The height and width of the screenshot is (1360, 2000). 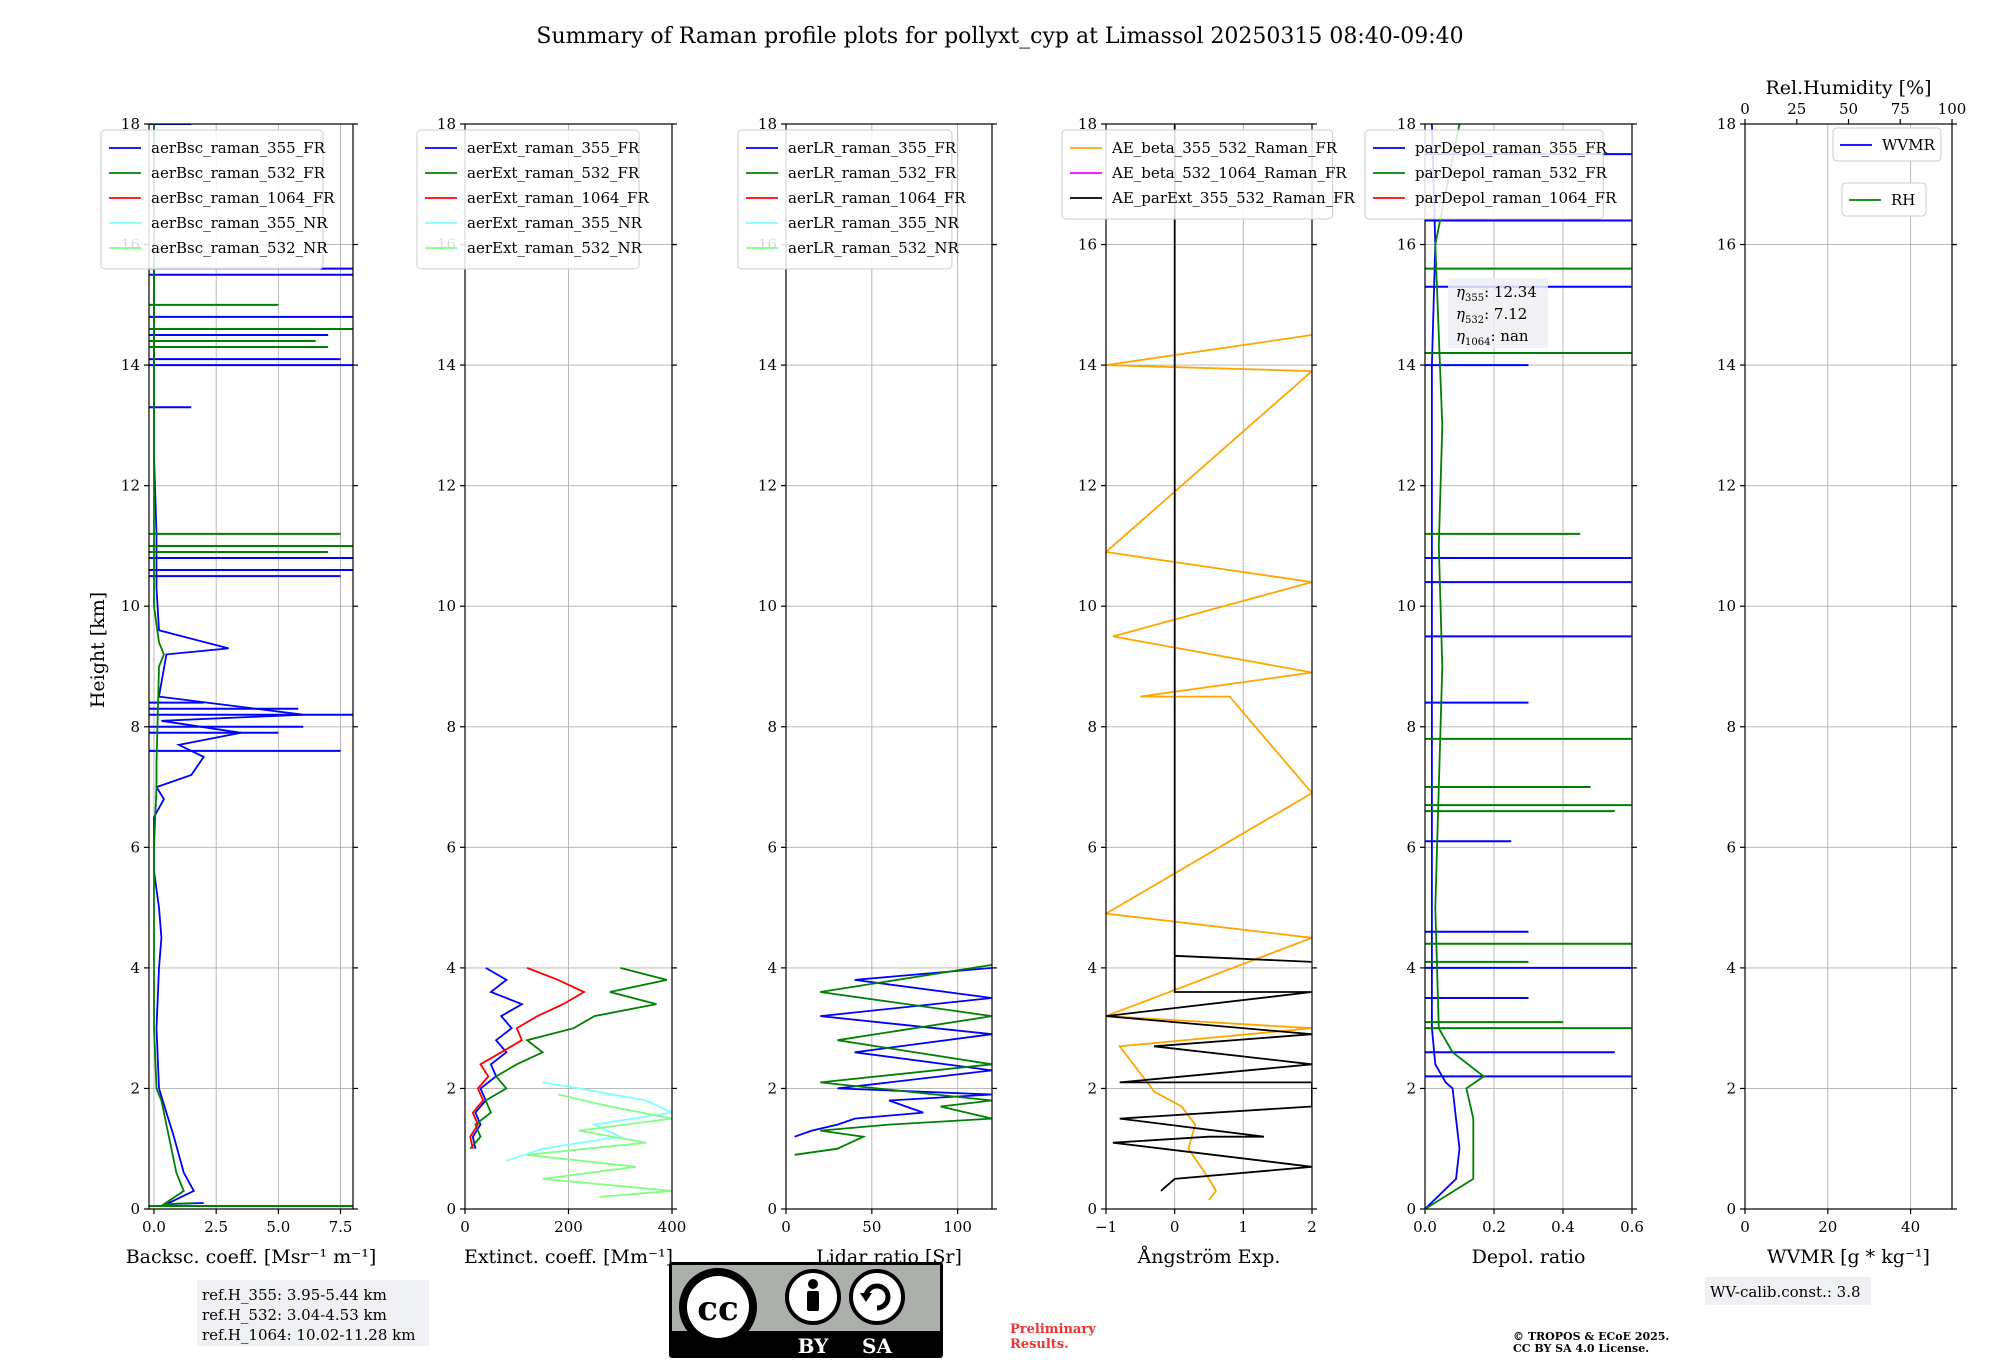 I want to click on legend-label: aerExt_raman_355_FR, so click(x=553, y=148).